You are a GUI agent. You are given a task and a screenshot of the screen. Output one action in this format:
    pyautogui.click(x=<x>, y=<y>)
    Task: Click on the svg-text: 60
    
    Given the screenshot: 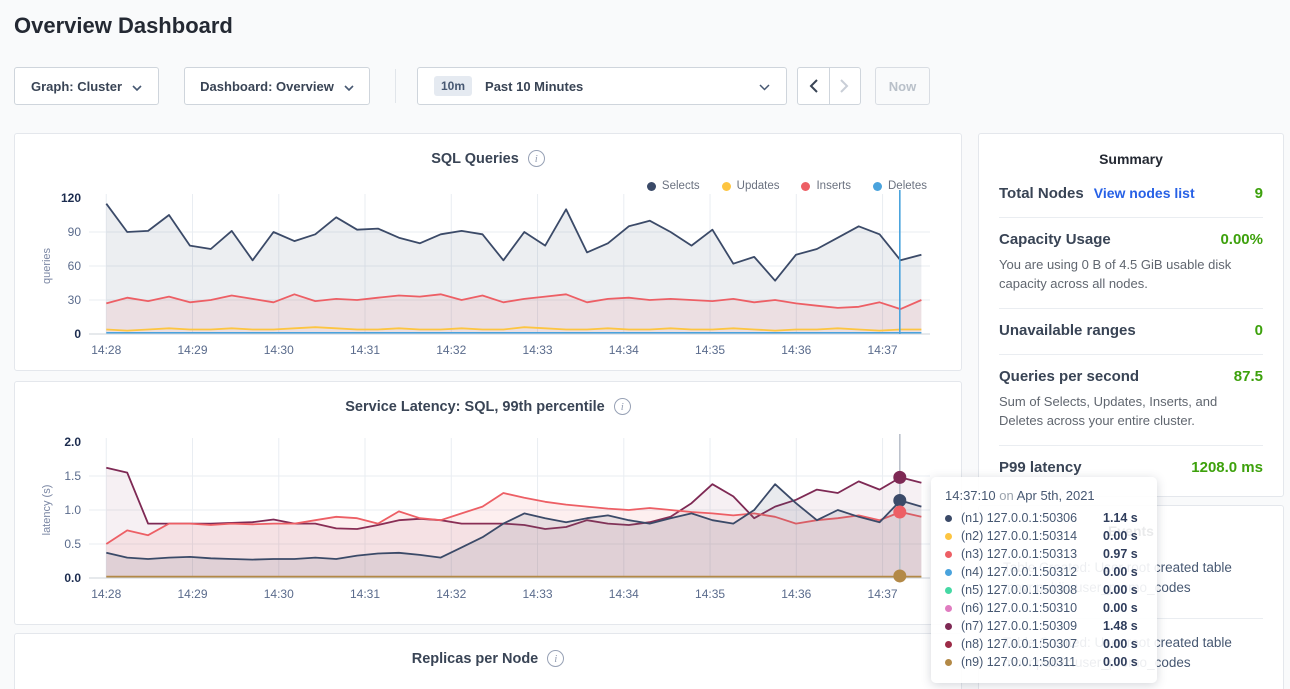 What is the action you would take?
    pyautogui.click(x=75, y=266)
    